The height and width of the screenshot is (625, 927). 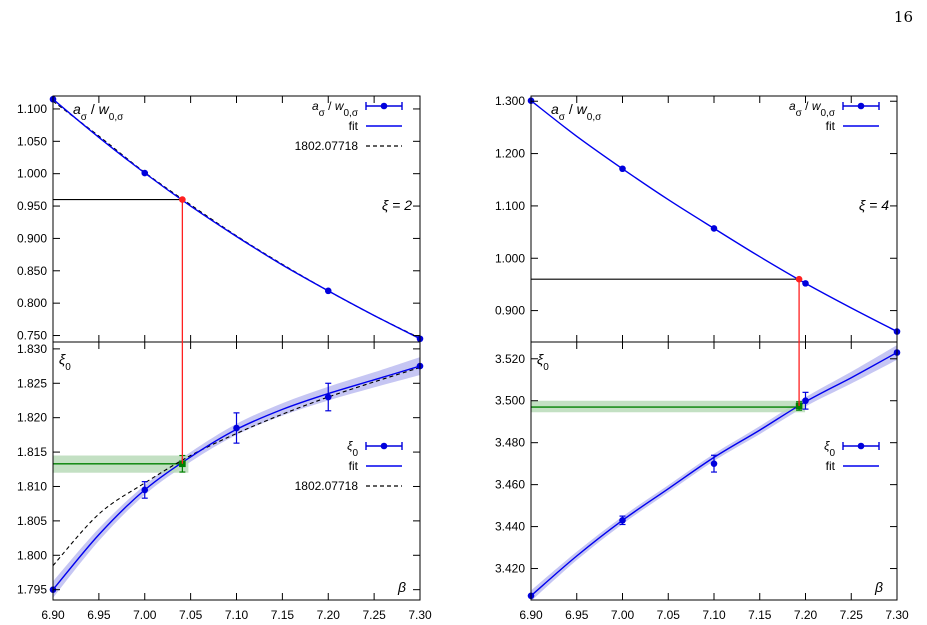 I want to click on left-bottom-legend-entry-label: ξ0, so click(x=352, y=449).